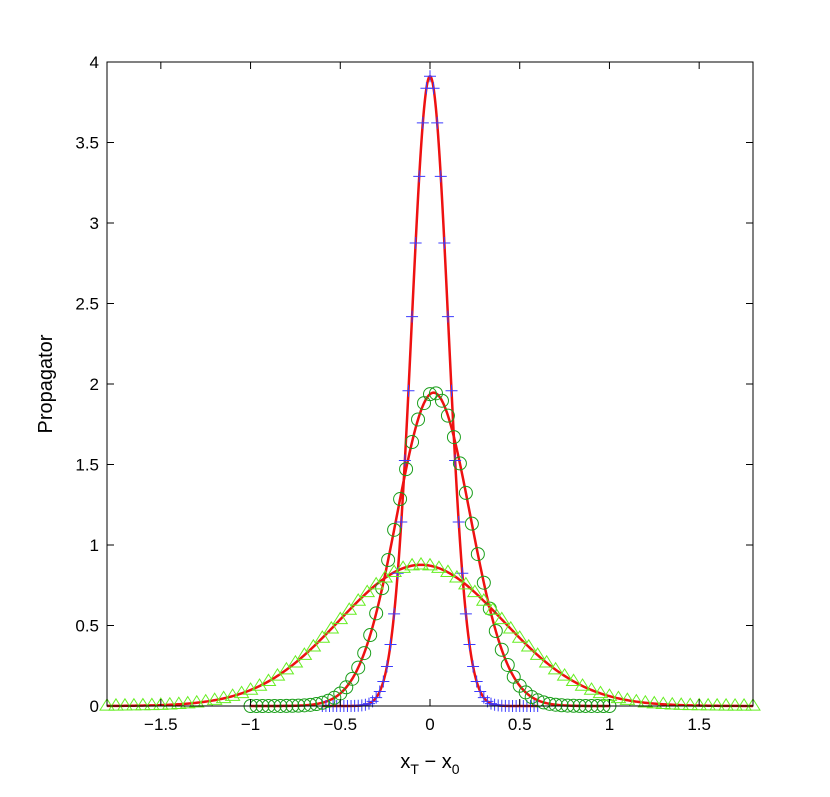  I want to click on x-tick-label: 1, so click(609, 724).